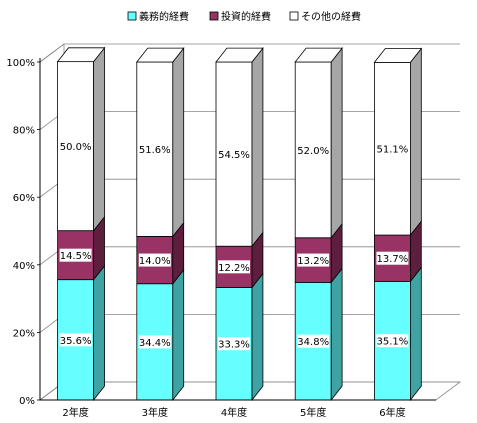 The width and height of the screenshot is (477, 423). What do you see at coordinates (27, 401) in the screenshot?
I see `y-tick-label: 0%` at bounding box center [27, 401].